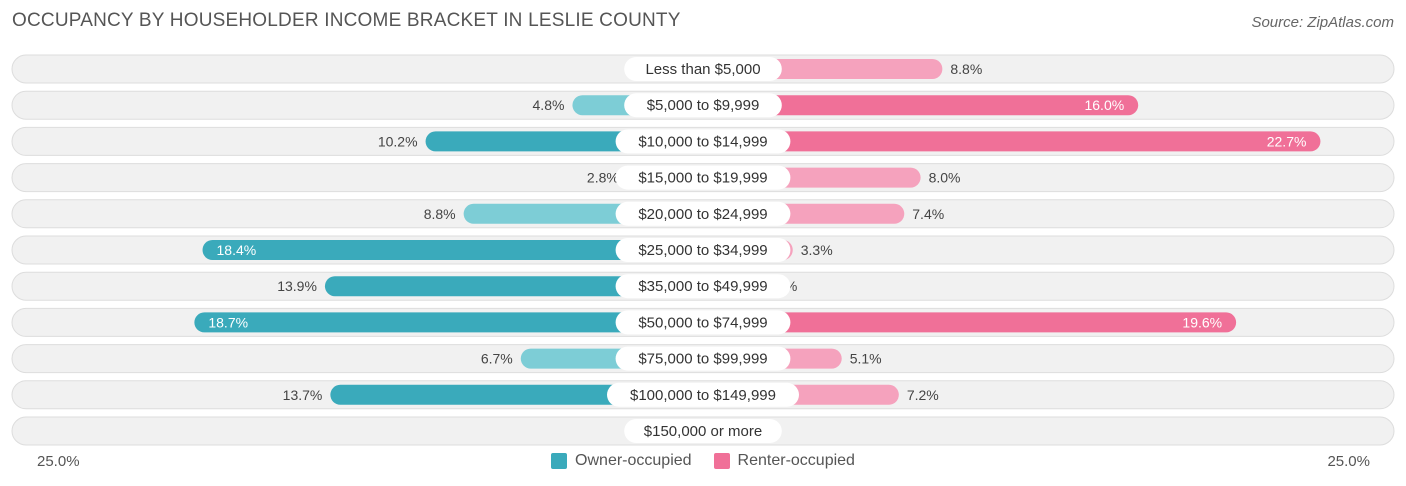 Image resolution: width=1406 pixels, height=486 pixels. What do you see at coordinates (633, 460) in the screenshot?
I see `legend-owner-label: Owner-occupied` at bounding box center [633, 460].